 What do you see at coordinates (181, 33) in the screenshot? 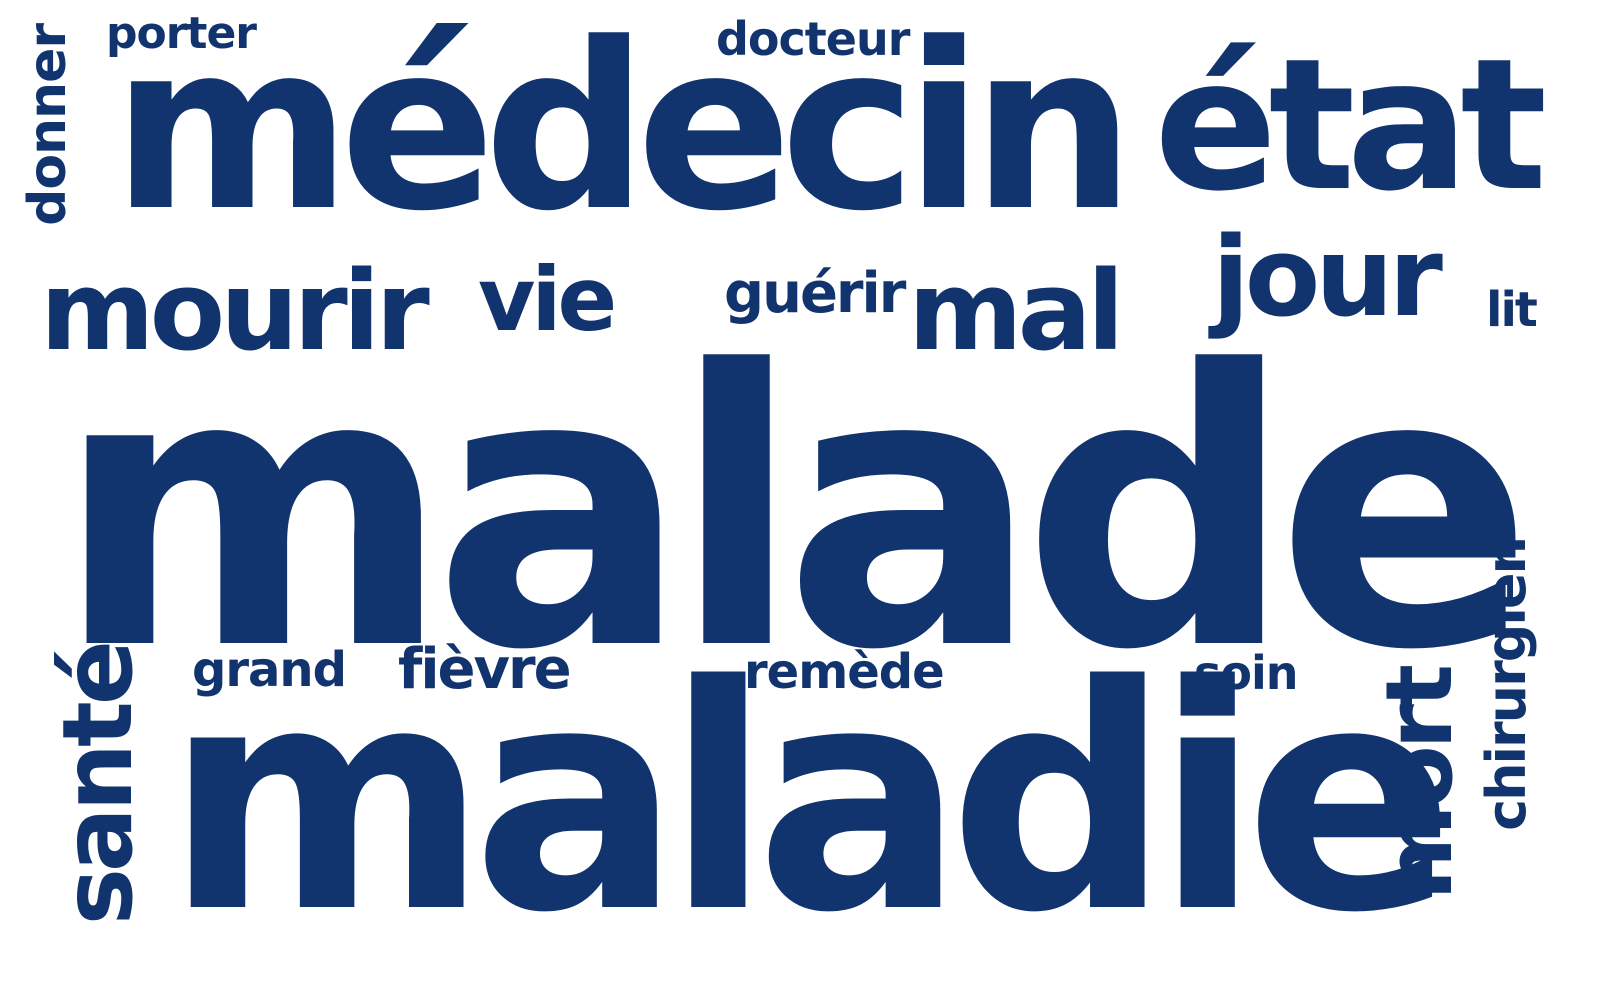
I see `word-porter: porter` at bounding box center [181, 33].